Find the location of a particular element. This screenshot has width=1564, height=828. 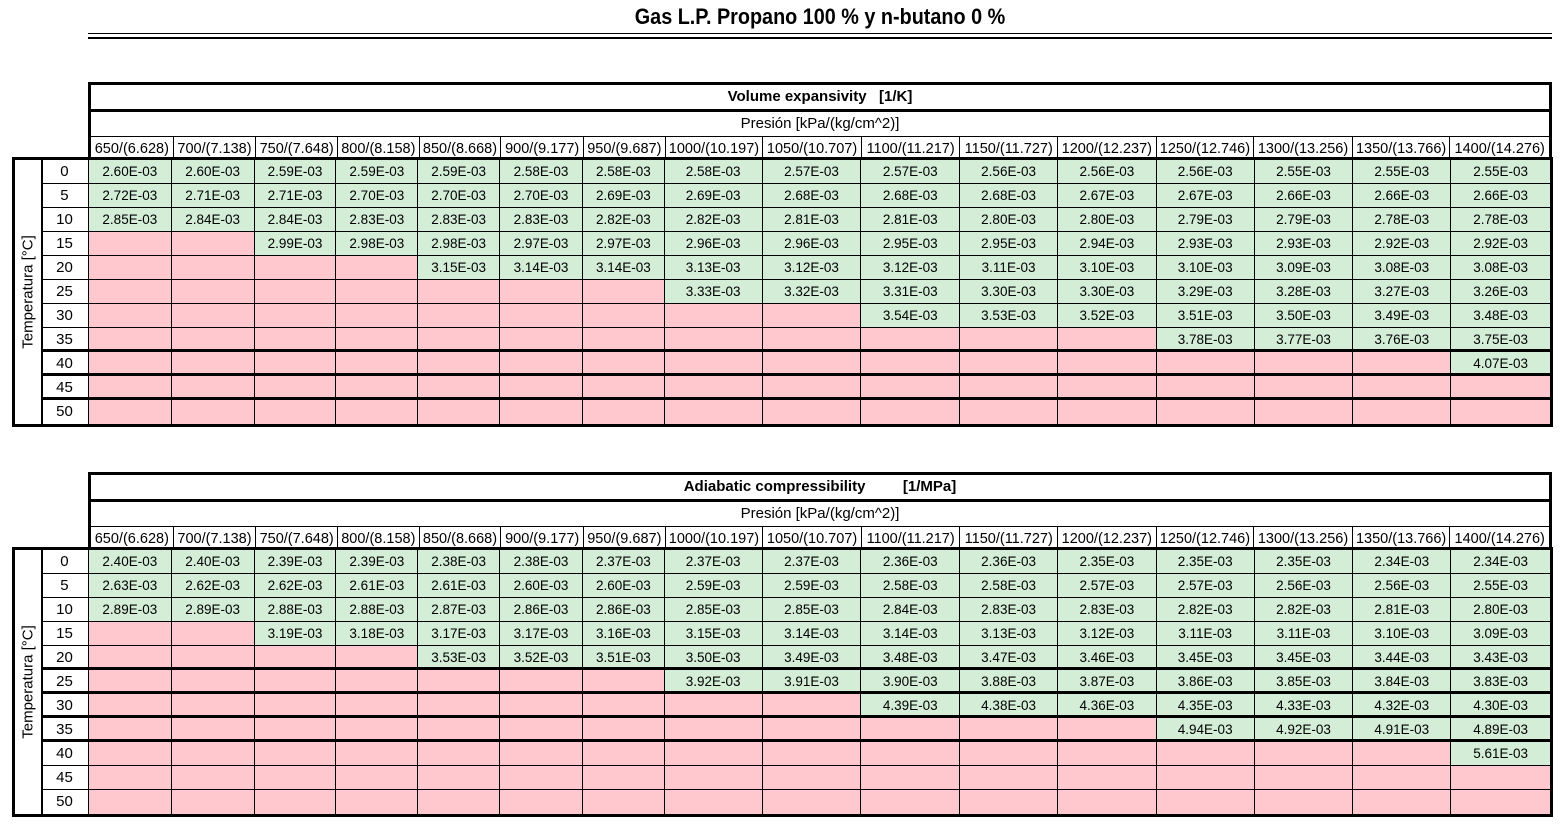

value-cell: 3.91E-03 is located at coordinates (812, 680).